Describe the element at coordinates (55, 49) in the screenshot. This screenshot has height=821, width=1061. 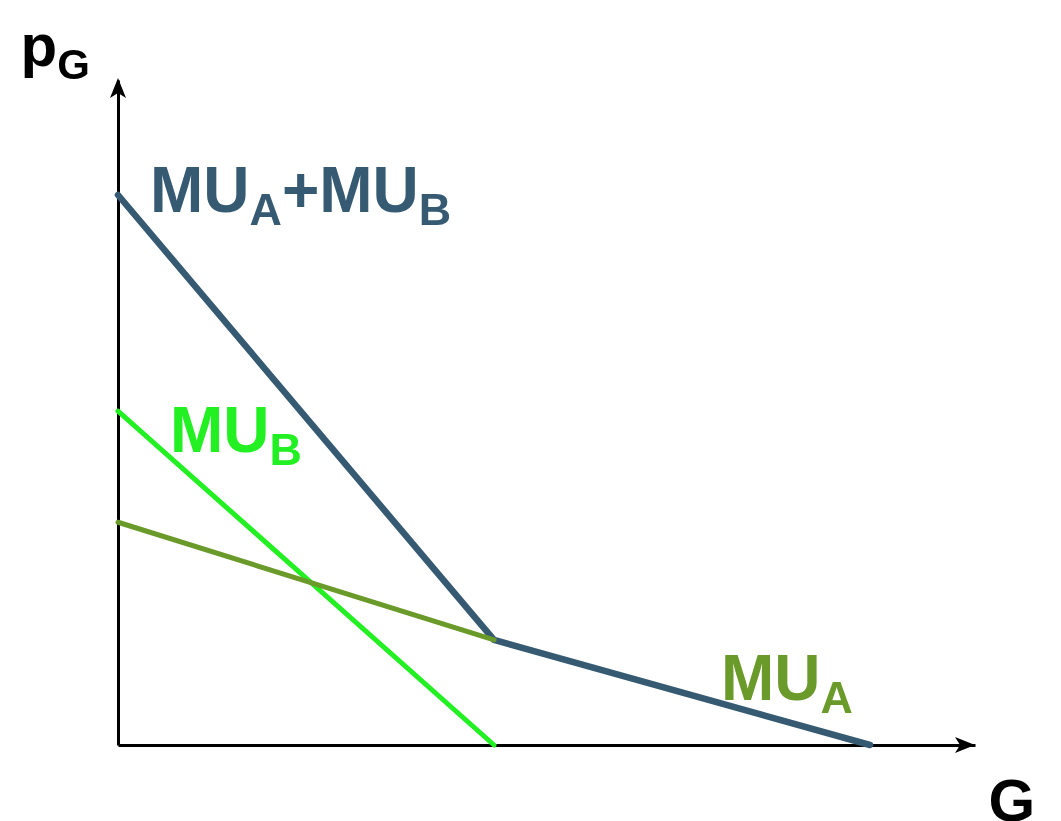
I see `y-axis-title: p$_{G}$` at that location.